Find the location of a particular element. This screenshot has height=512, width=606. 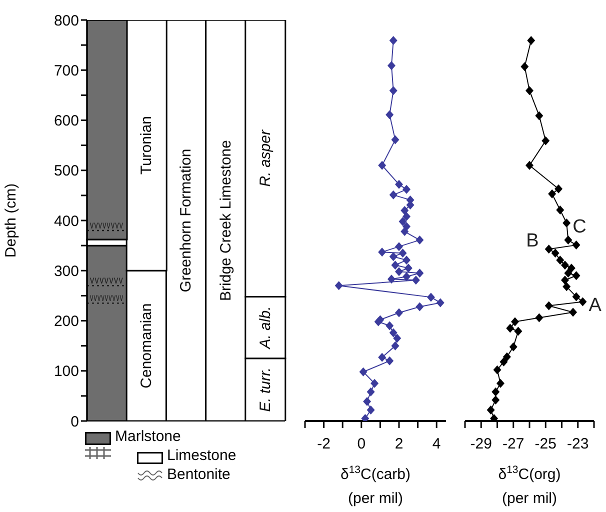

x-axis-title: δ$^{13}$C(carb) (per mil) is located at coordinates (375, 485).